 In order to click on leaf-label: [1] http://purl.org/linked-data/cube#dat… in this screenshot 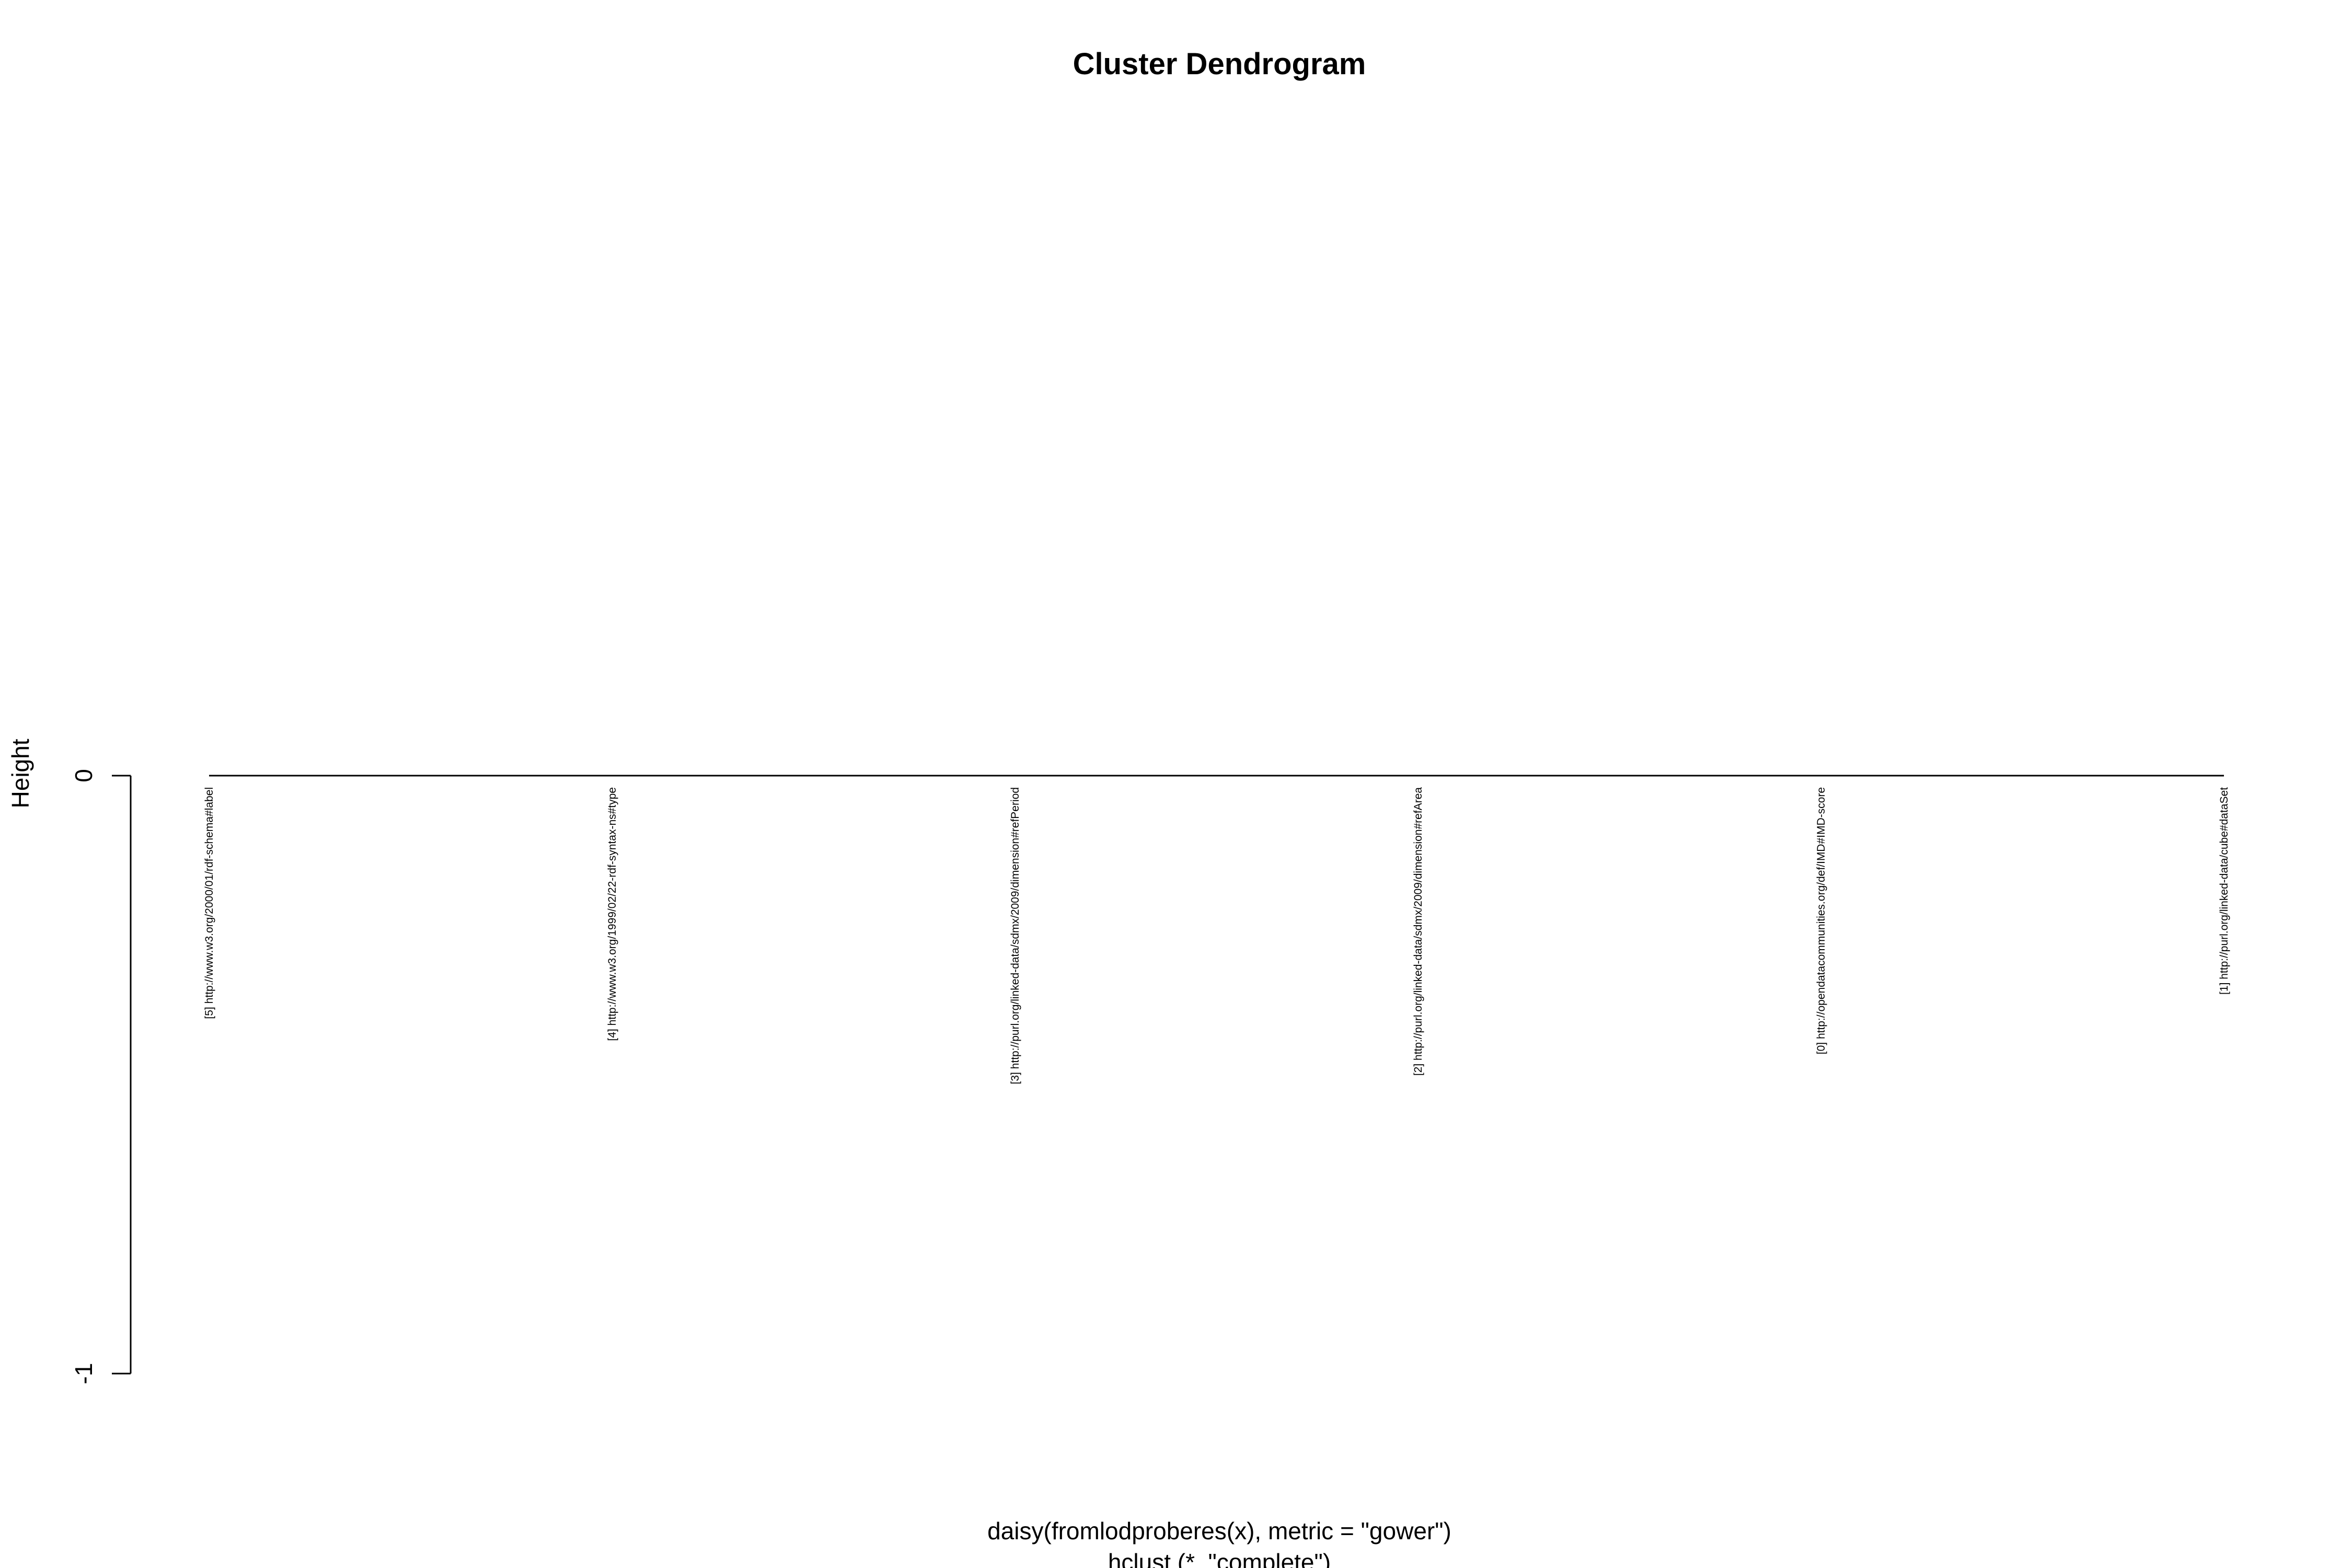, I will do `click(2224, 891)`.